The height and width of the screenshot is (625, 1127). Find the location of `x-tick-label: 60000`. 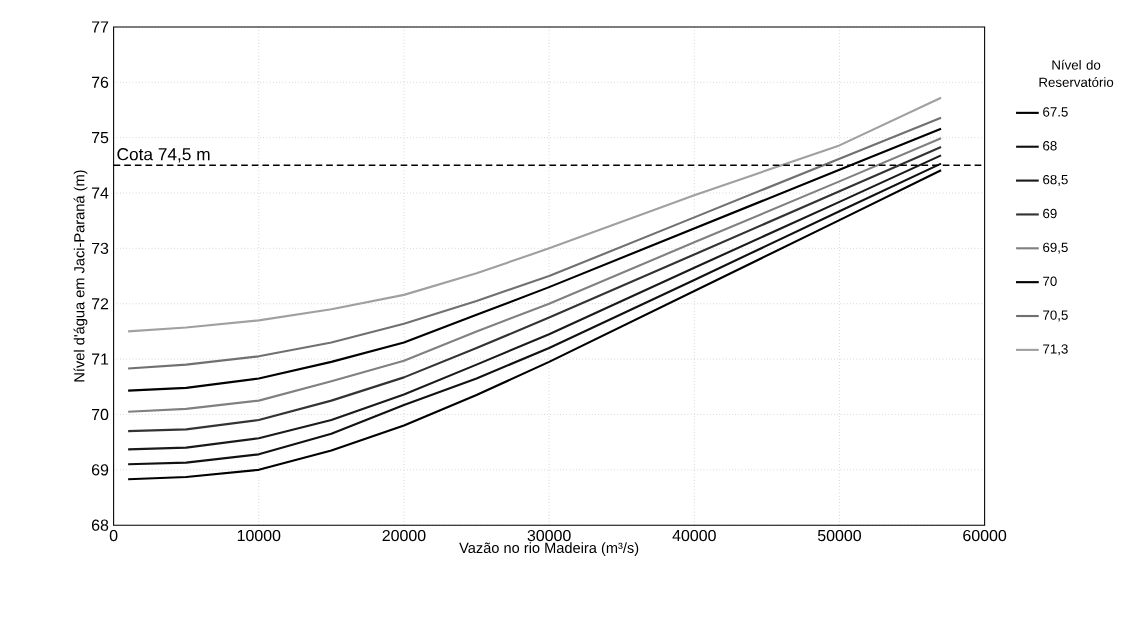

x-tick-label: 60000 is located at coordinates (985, 535).